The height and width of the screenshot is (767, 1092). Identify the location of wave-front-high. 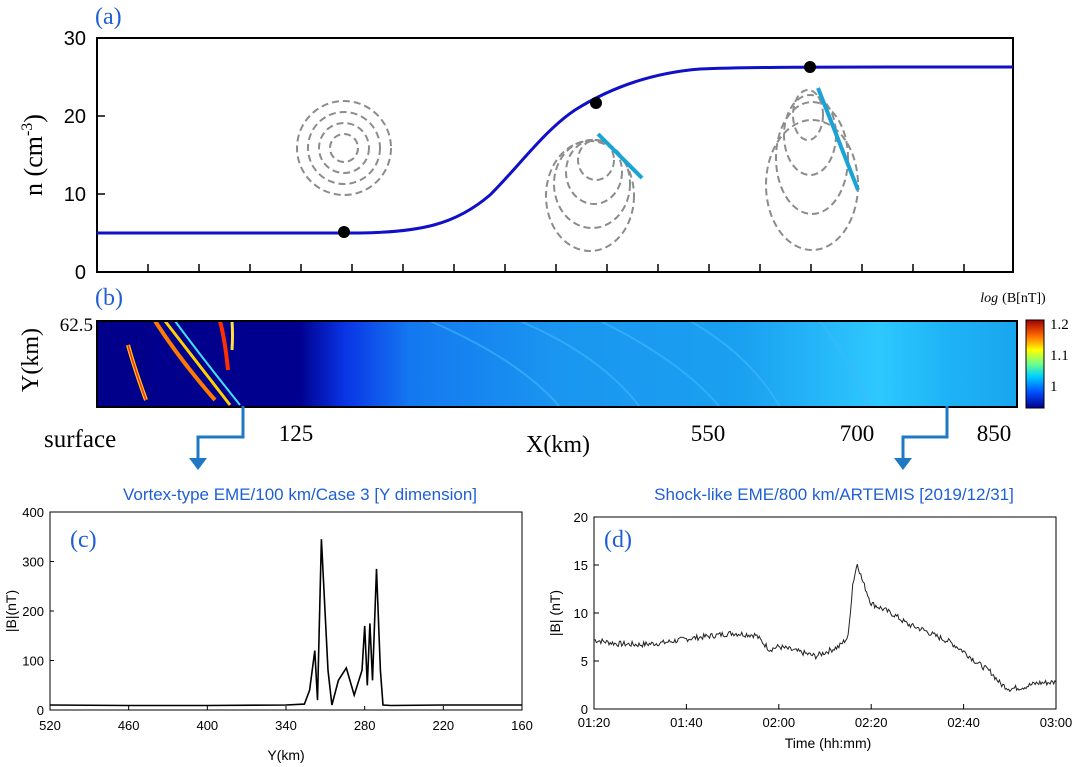
(838, 139).